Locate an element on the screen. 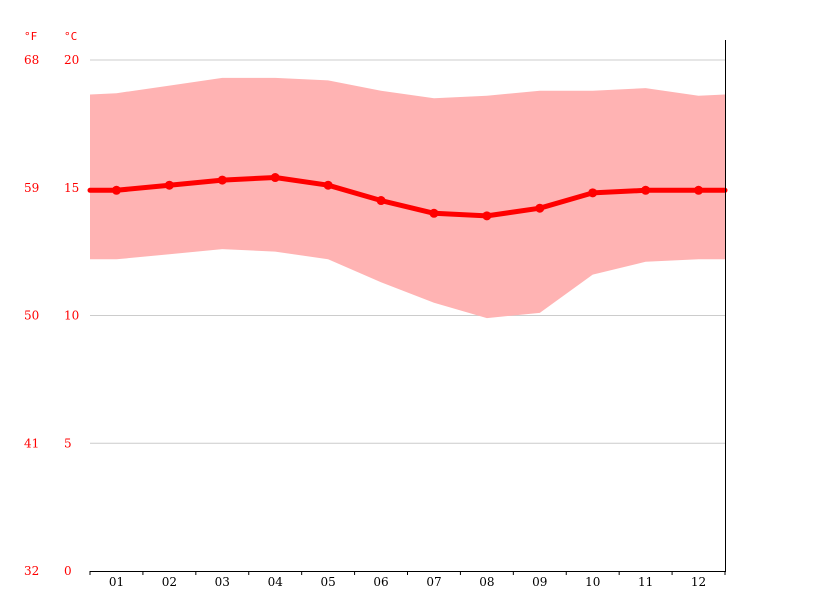  x-tick-label-10: 10 is located at coordinates (592, 582).